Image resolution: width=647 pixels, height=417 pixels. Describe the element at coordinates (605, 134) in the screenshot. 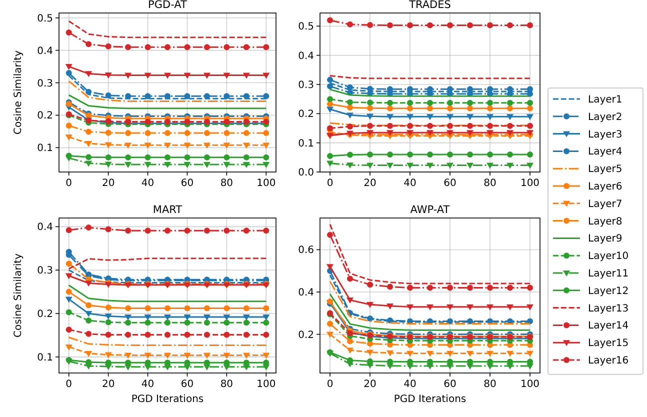

I see `legend-label: Layer3` at that location.